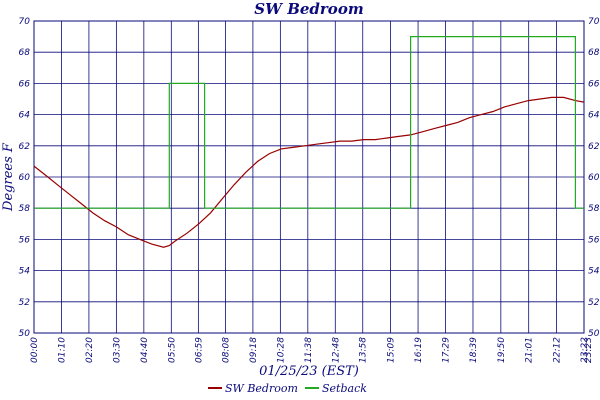 The width and height of the screenshot is (600, 400). Describe the element at coordinates (447, 350) in the screenshot. I see `x-tick-label: 17:29` at that location.